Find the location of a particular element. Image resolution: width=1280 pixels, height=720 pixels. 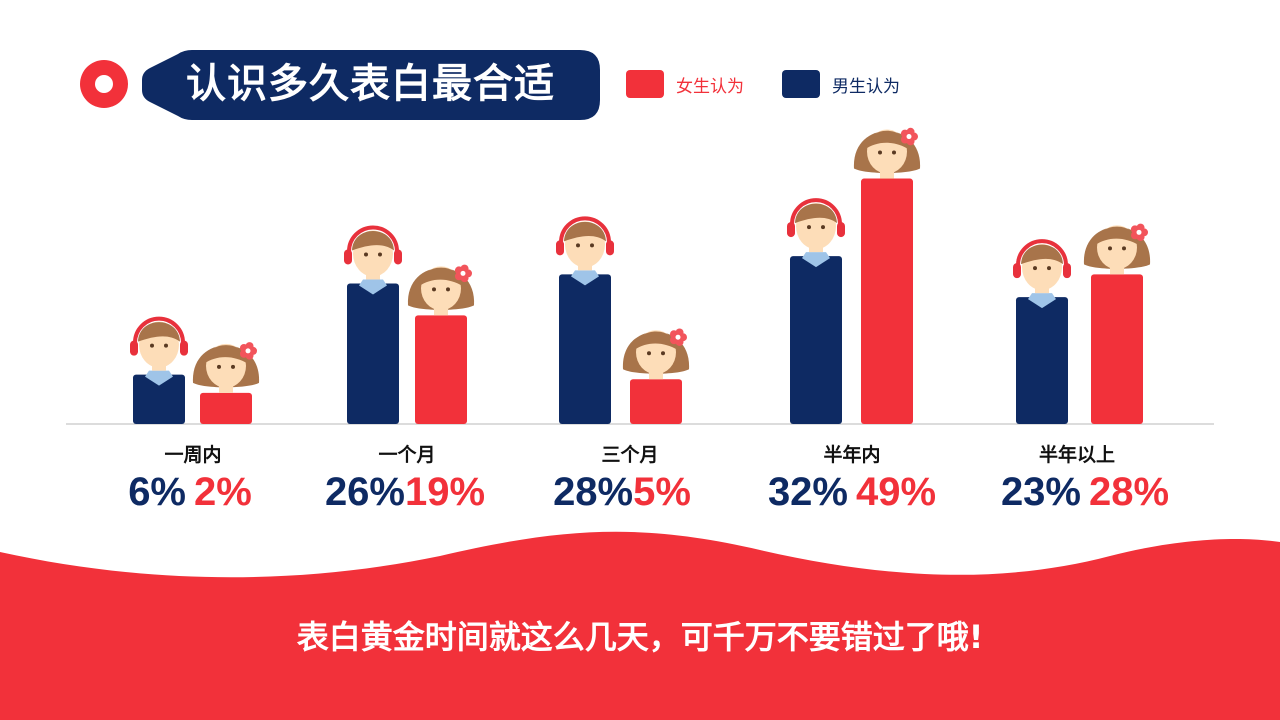

data-label-male: 6% is located at coordinates (157, 492).